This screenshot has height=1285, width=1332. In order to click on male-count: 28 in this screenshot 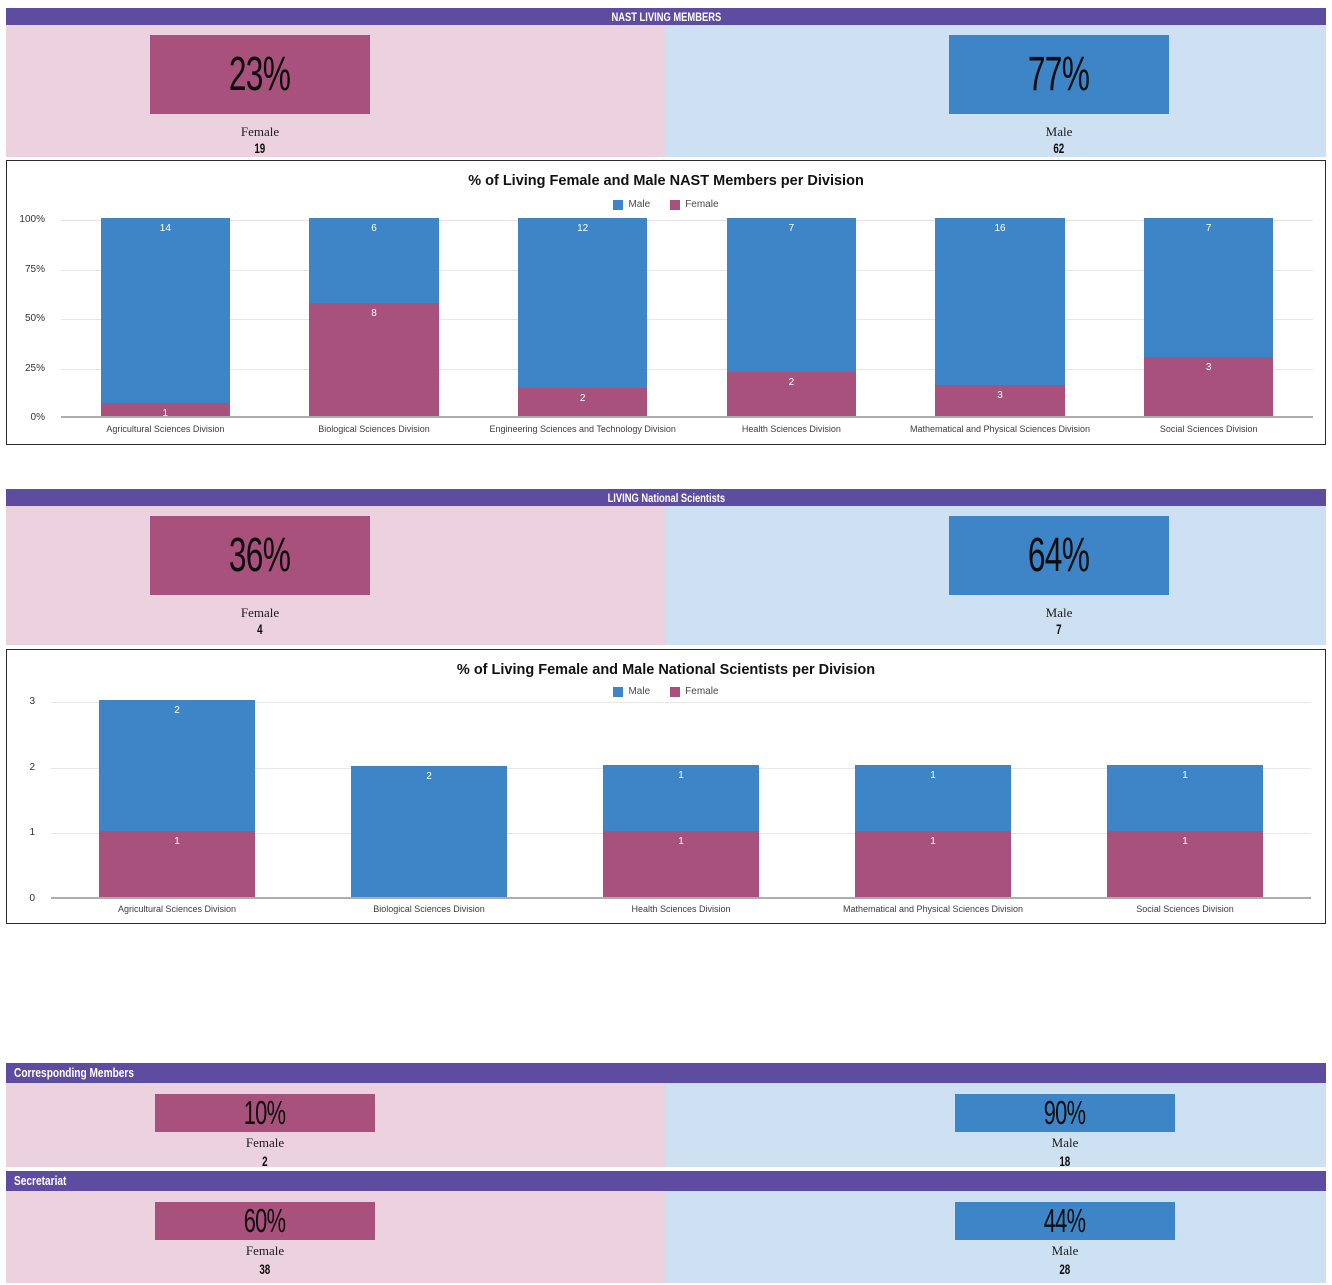, I will do `click(1065, 1269)`.